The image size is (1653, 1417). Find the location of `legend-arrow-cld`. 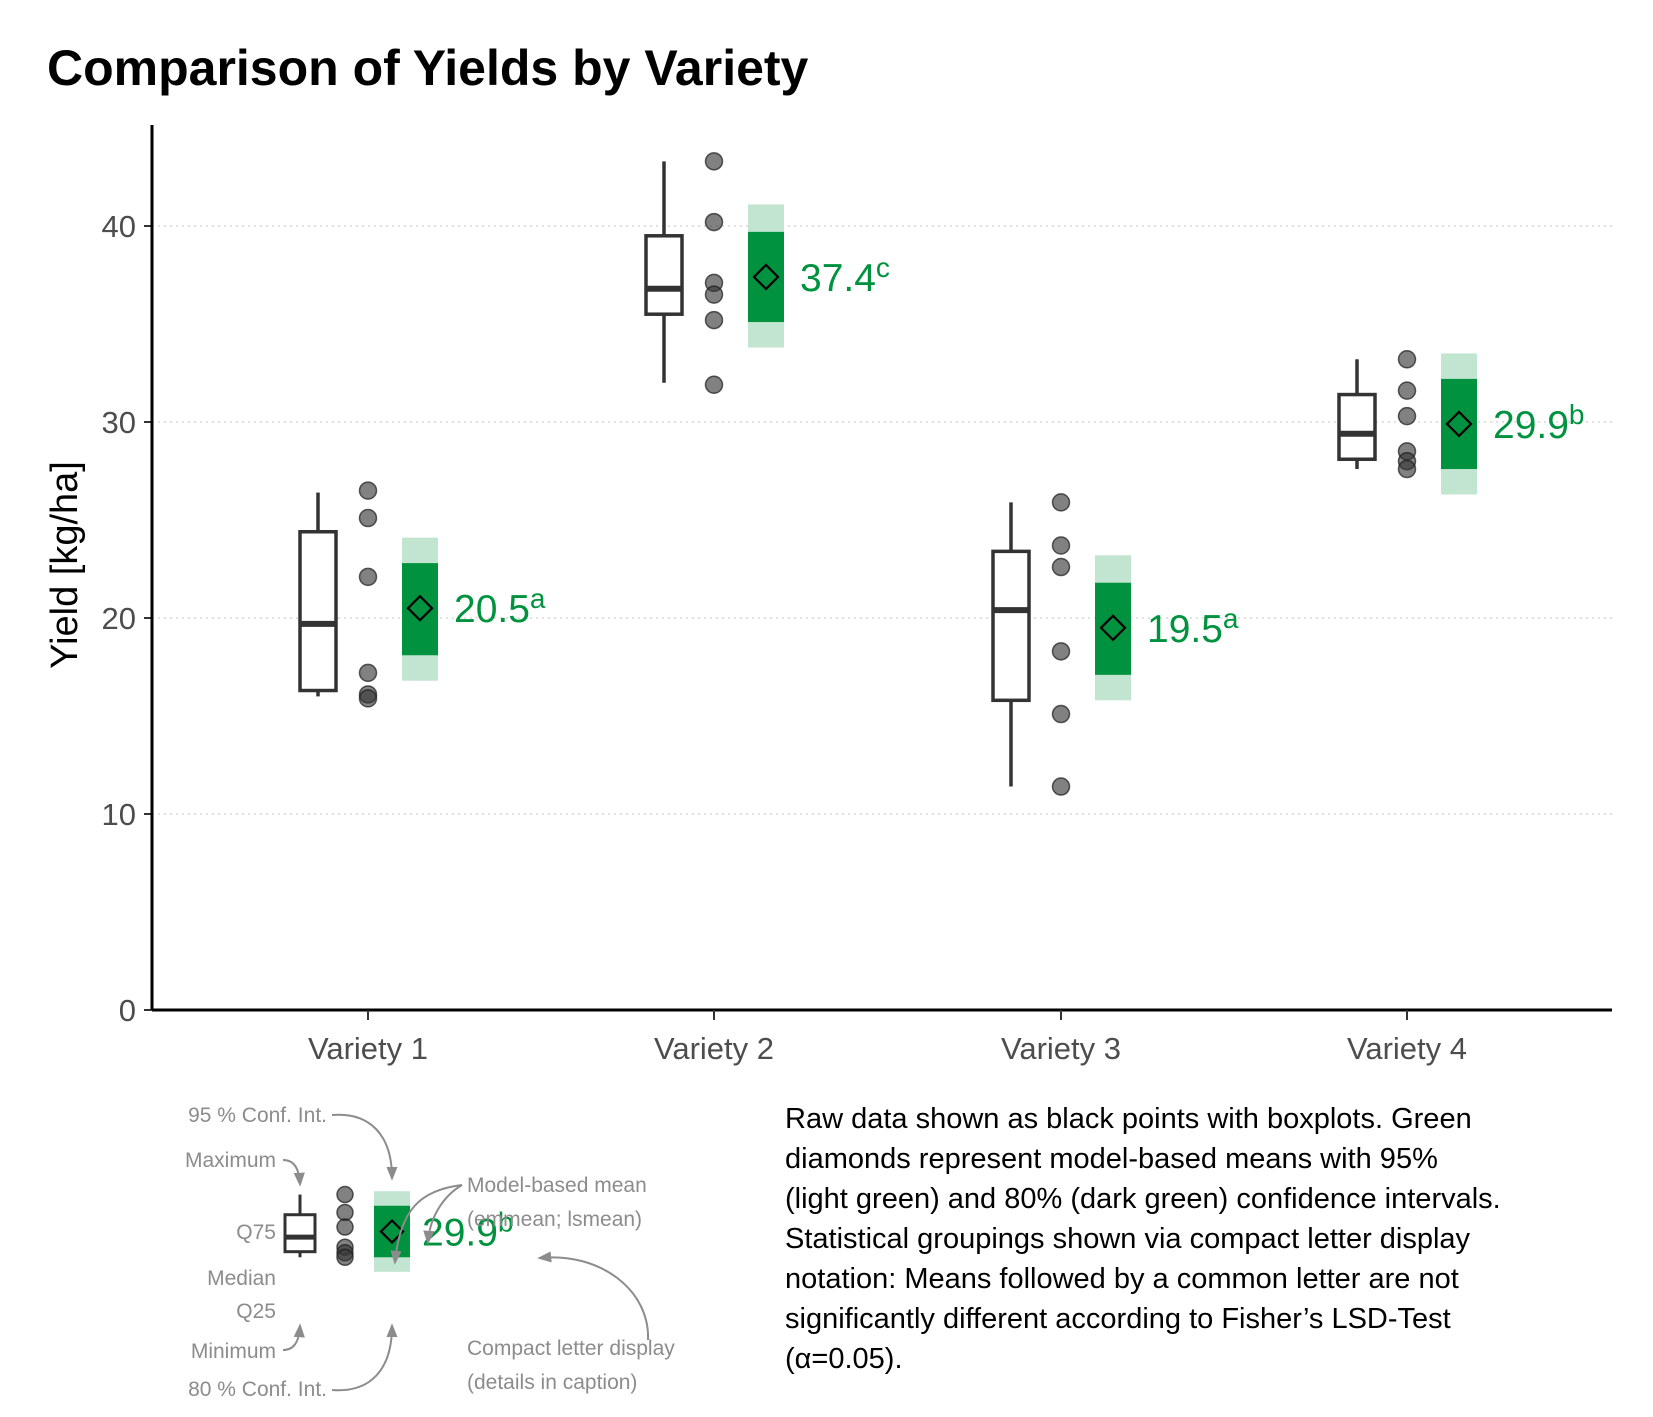

legend-arrow-cld is located at coordinates (593, 1296).